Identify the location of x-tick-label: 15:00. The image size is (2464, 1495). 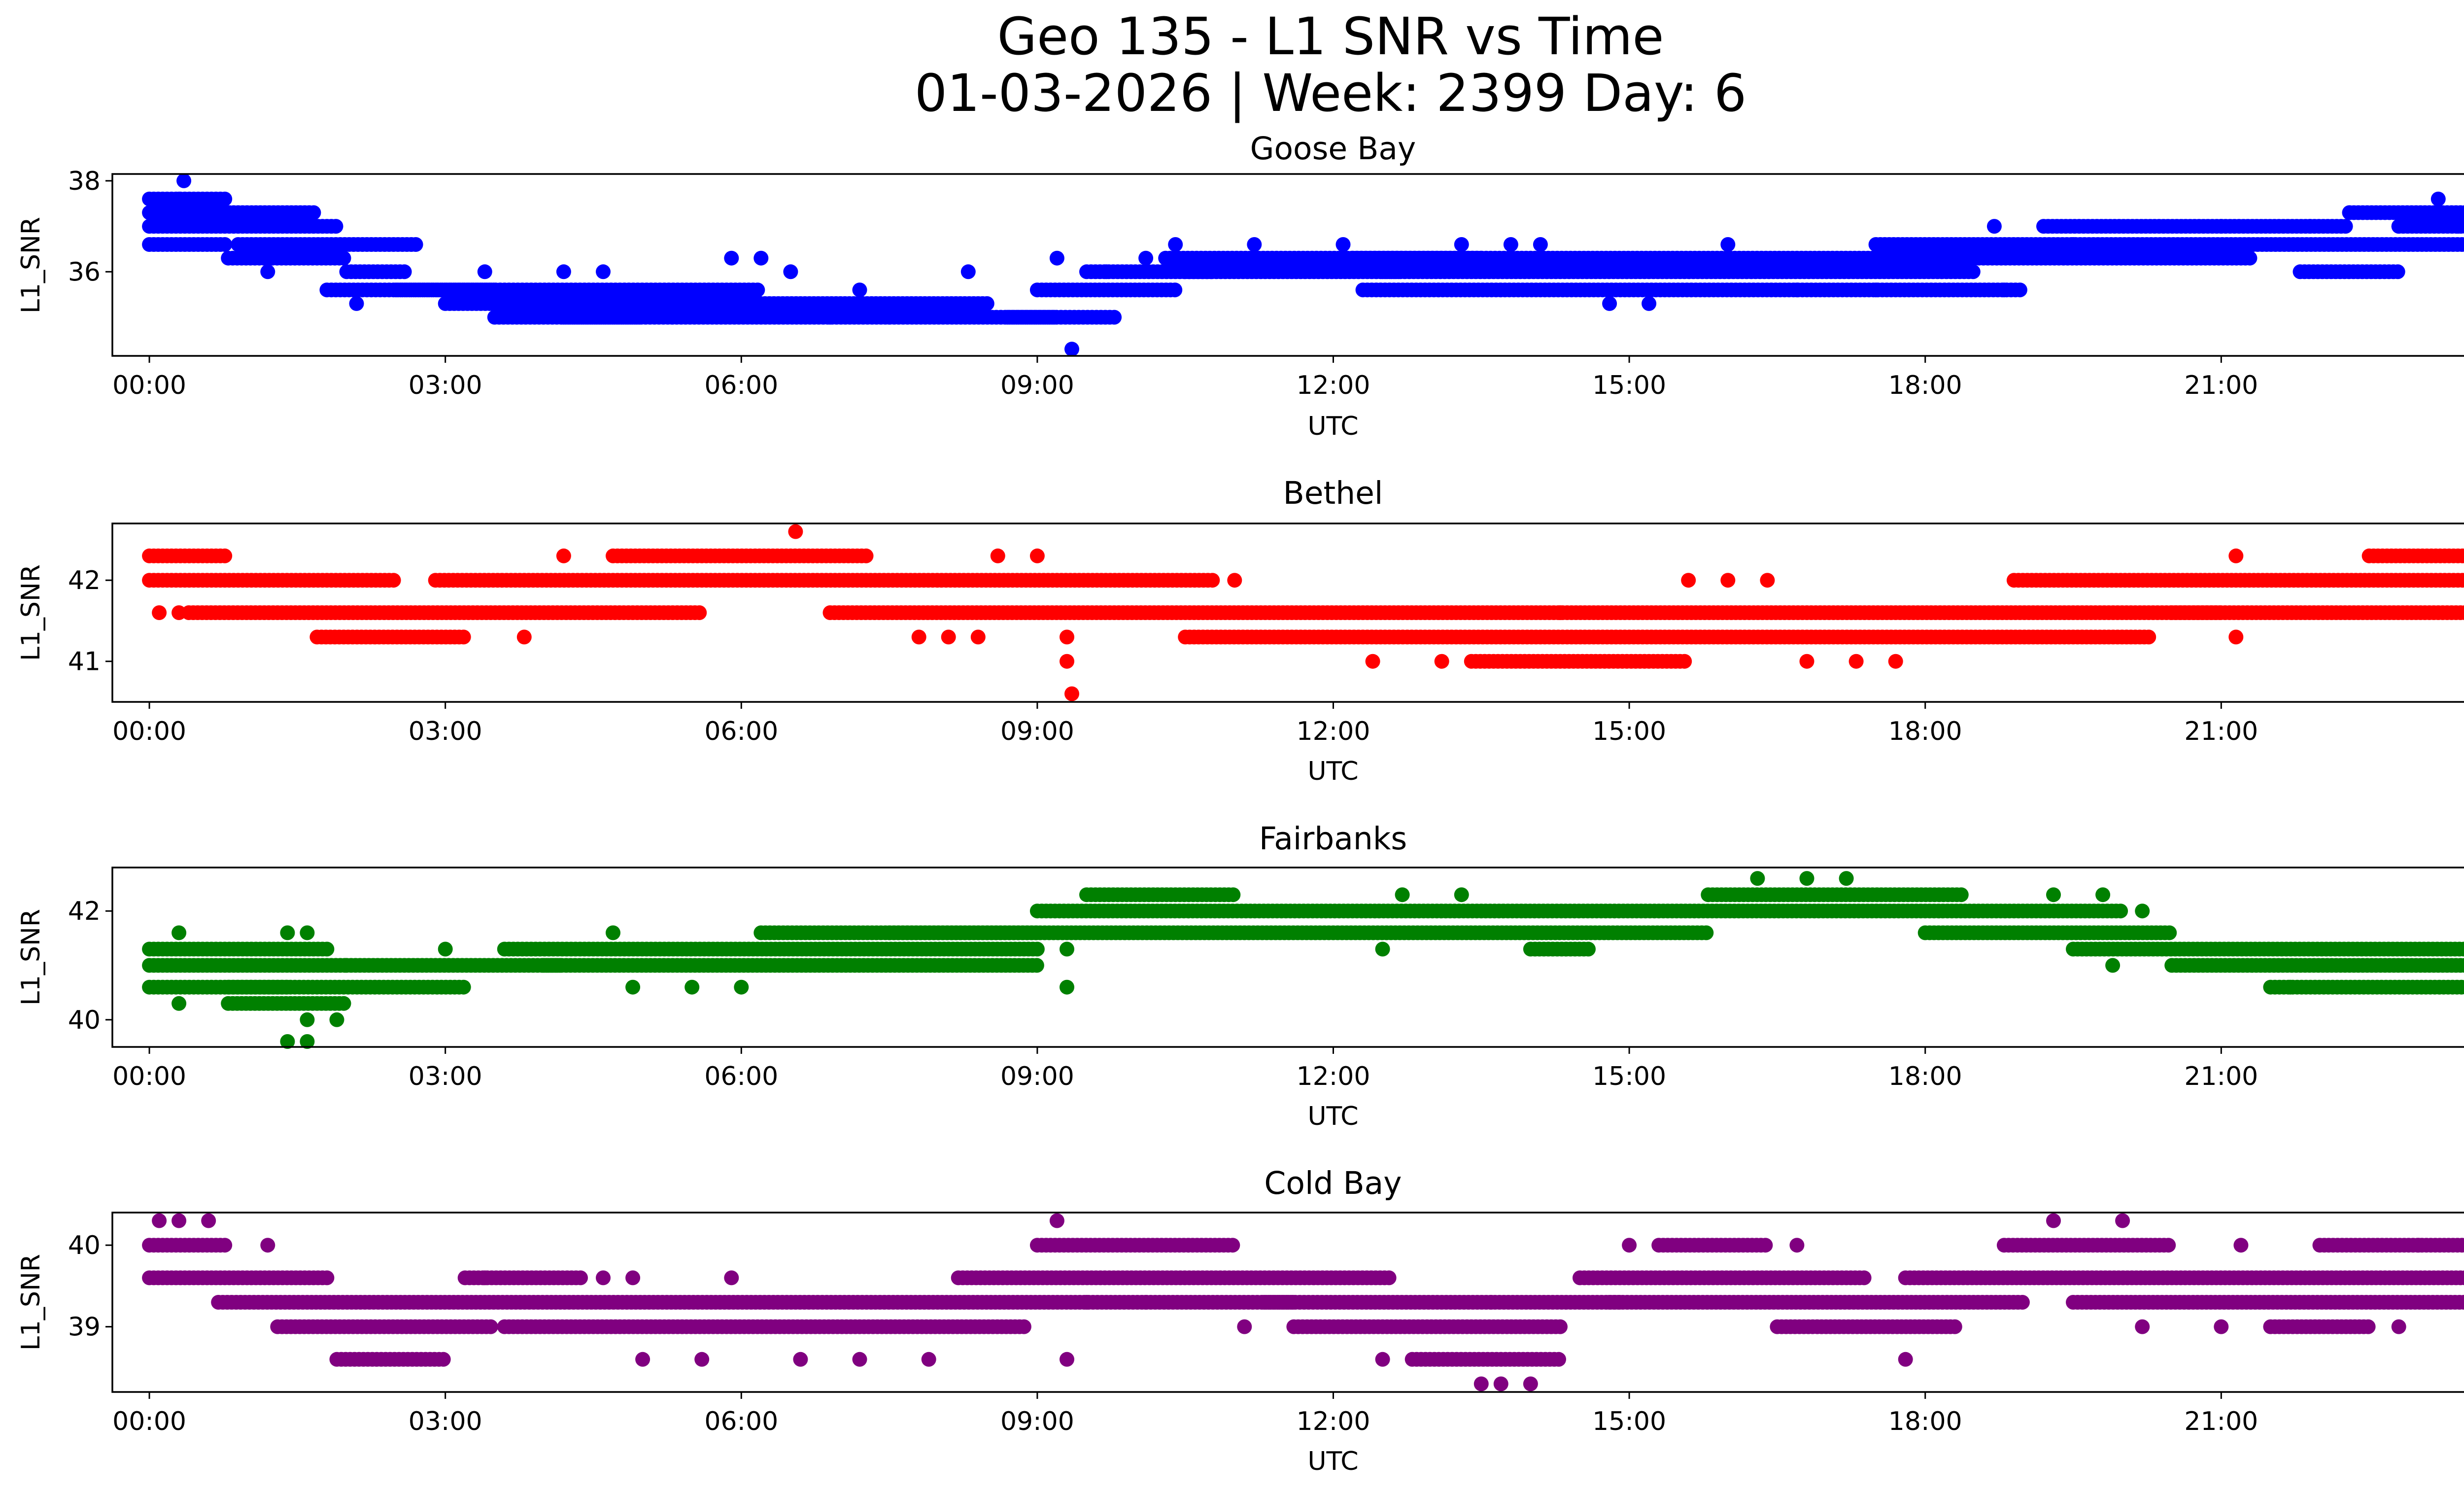
(1629, 1076).